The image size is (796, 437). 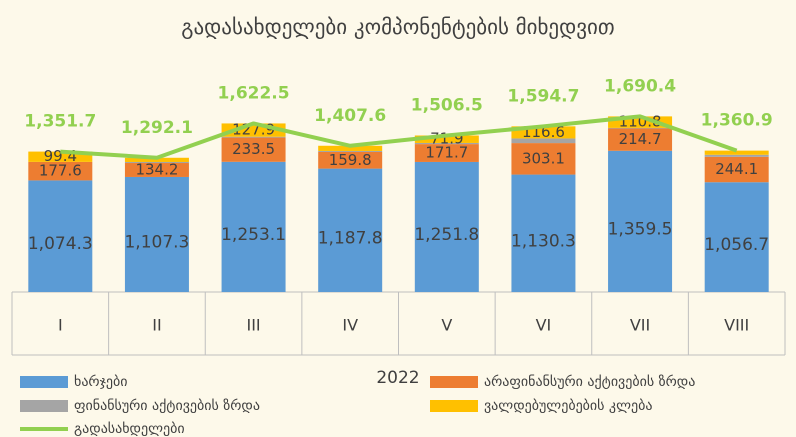 What do you see at coordinates (543, 96) in the screenshot?
I see `line-label: 1,594.7` at bounding box center [543, 96].